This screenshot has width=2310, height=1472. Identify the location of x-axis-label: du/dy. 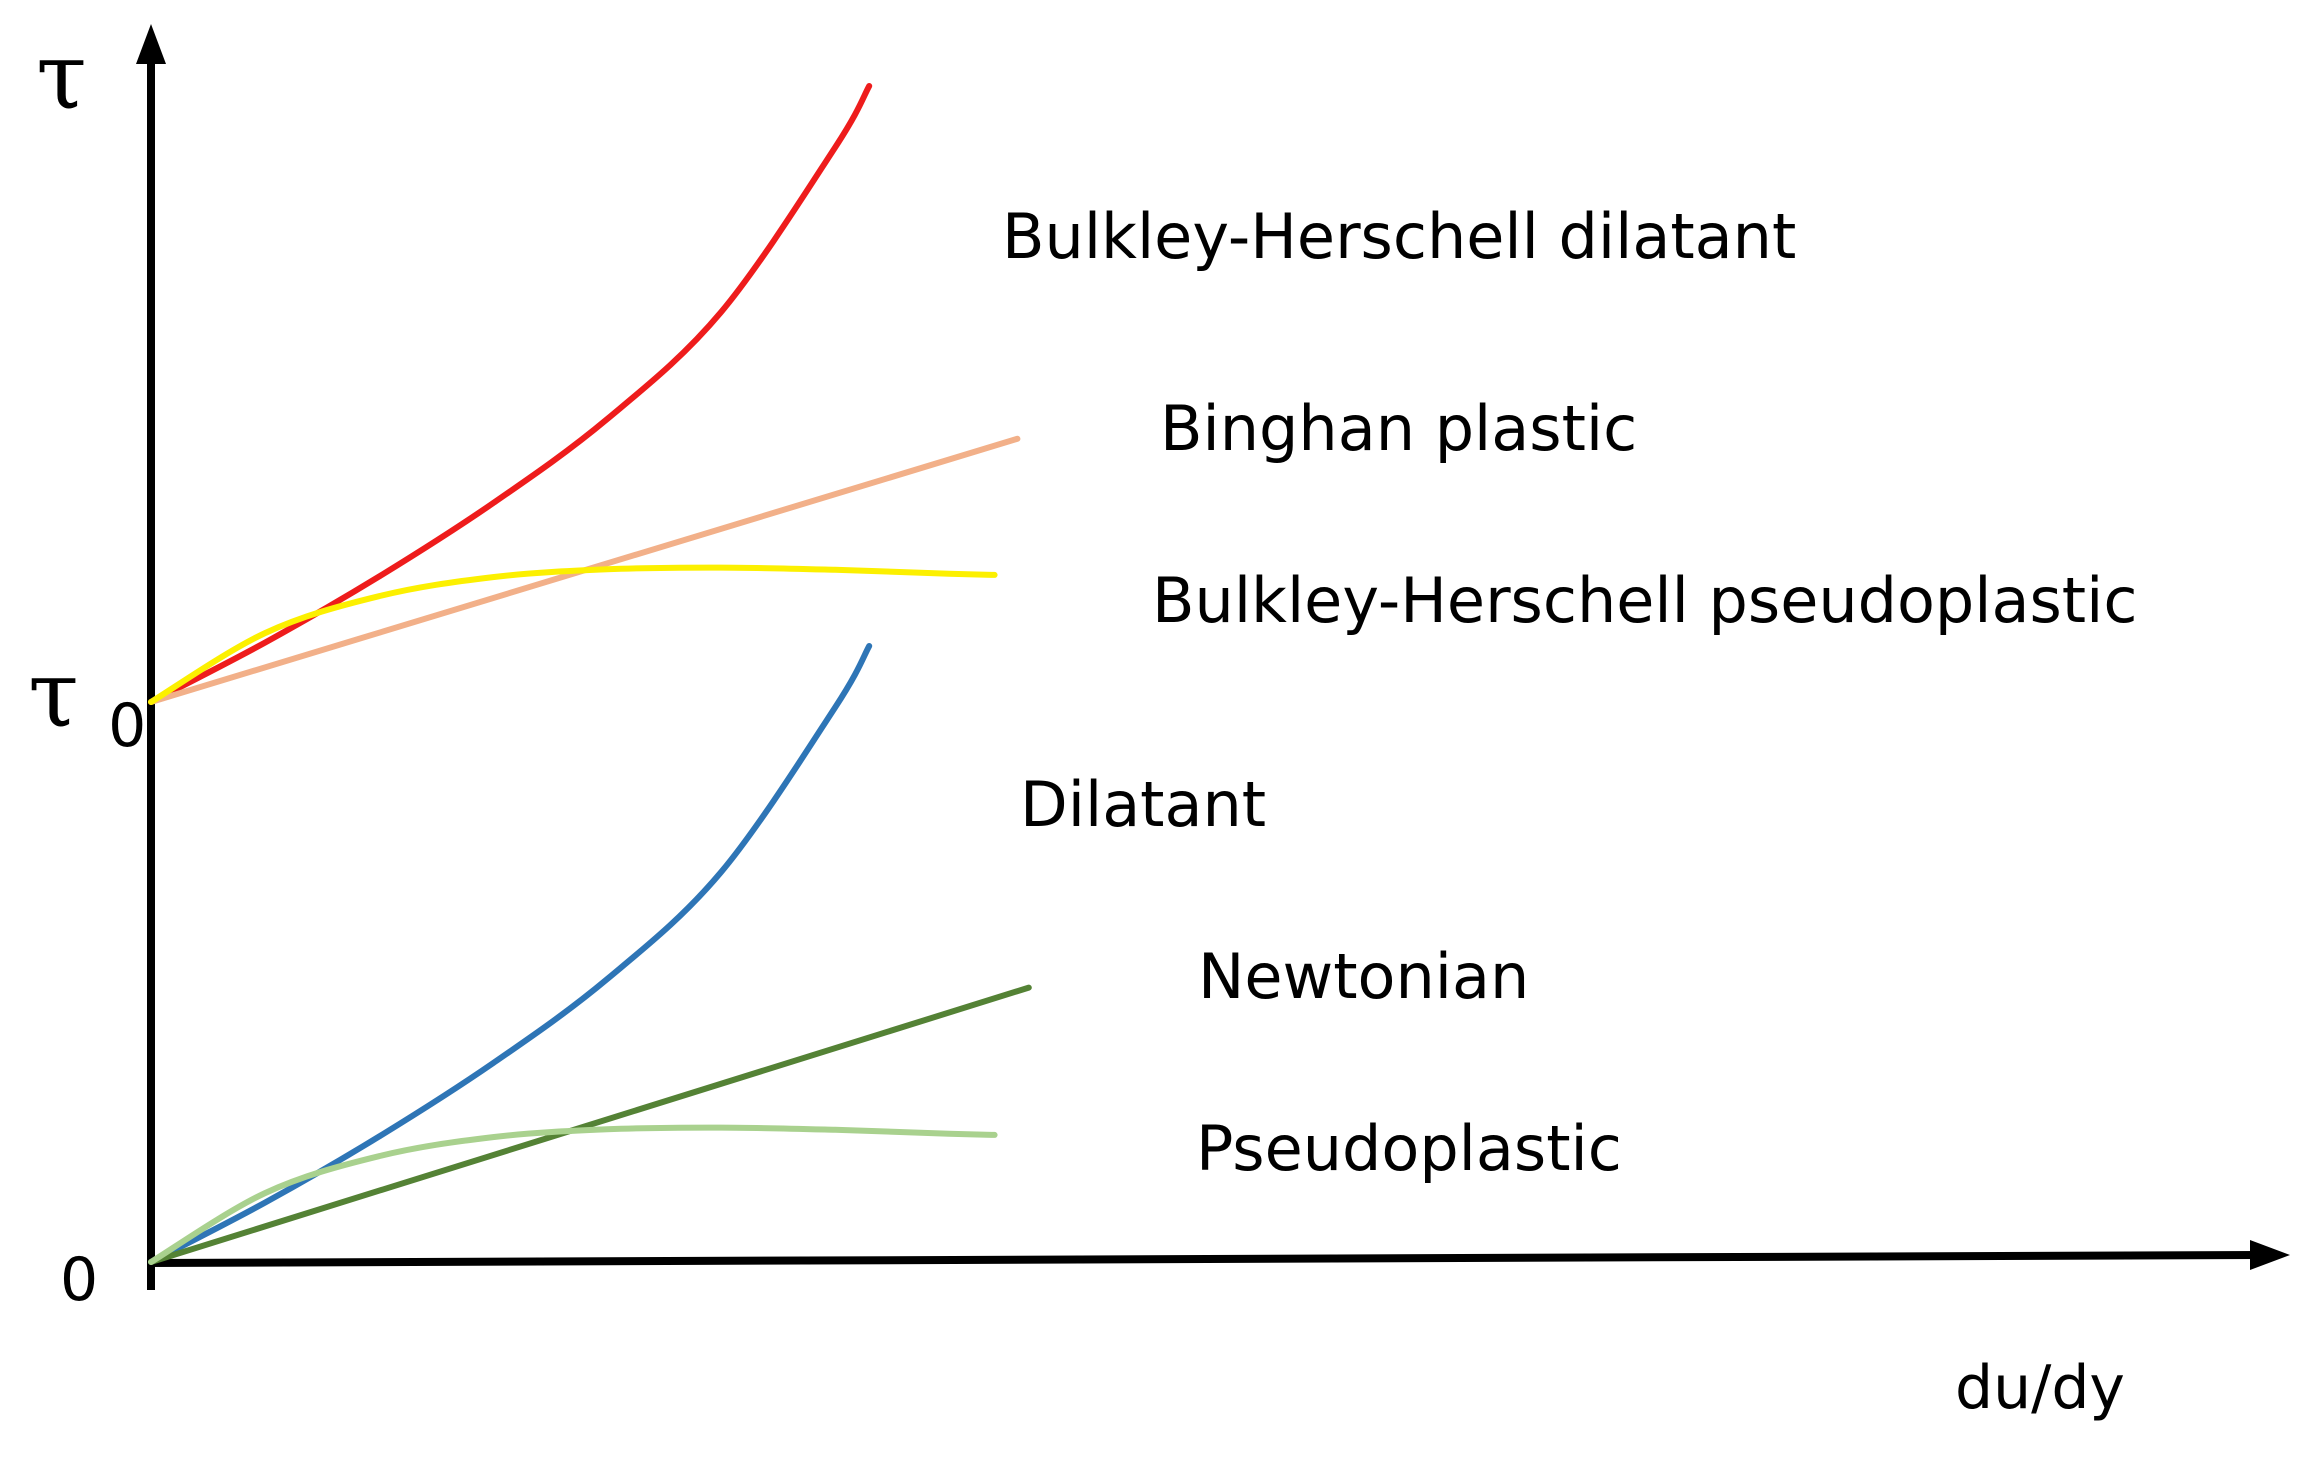
(2040, 1388).